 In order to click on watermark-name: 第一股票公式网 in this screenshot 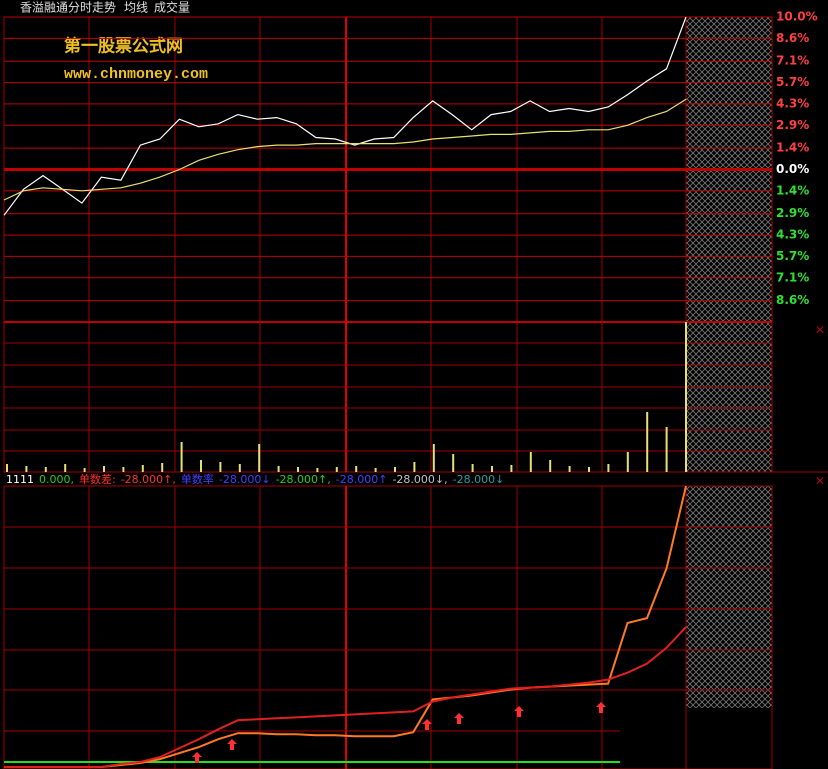, I will do `click(123, 46)`.